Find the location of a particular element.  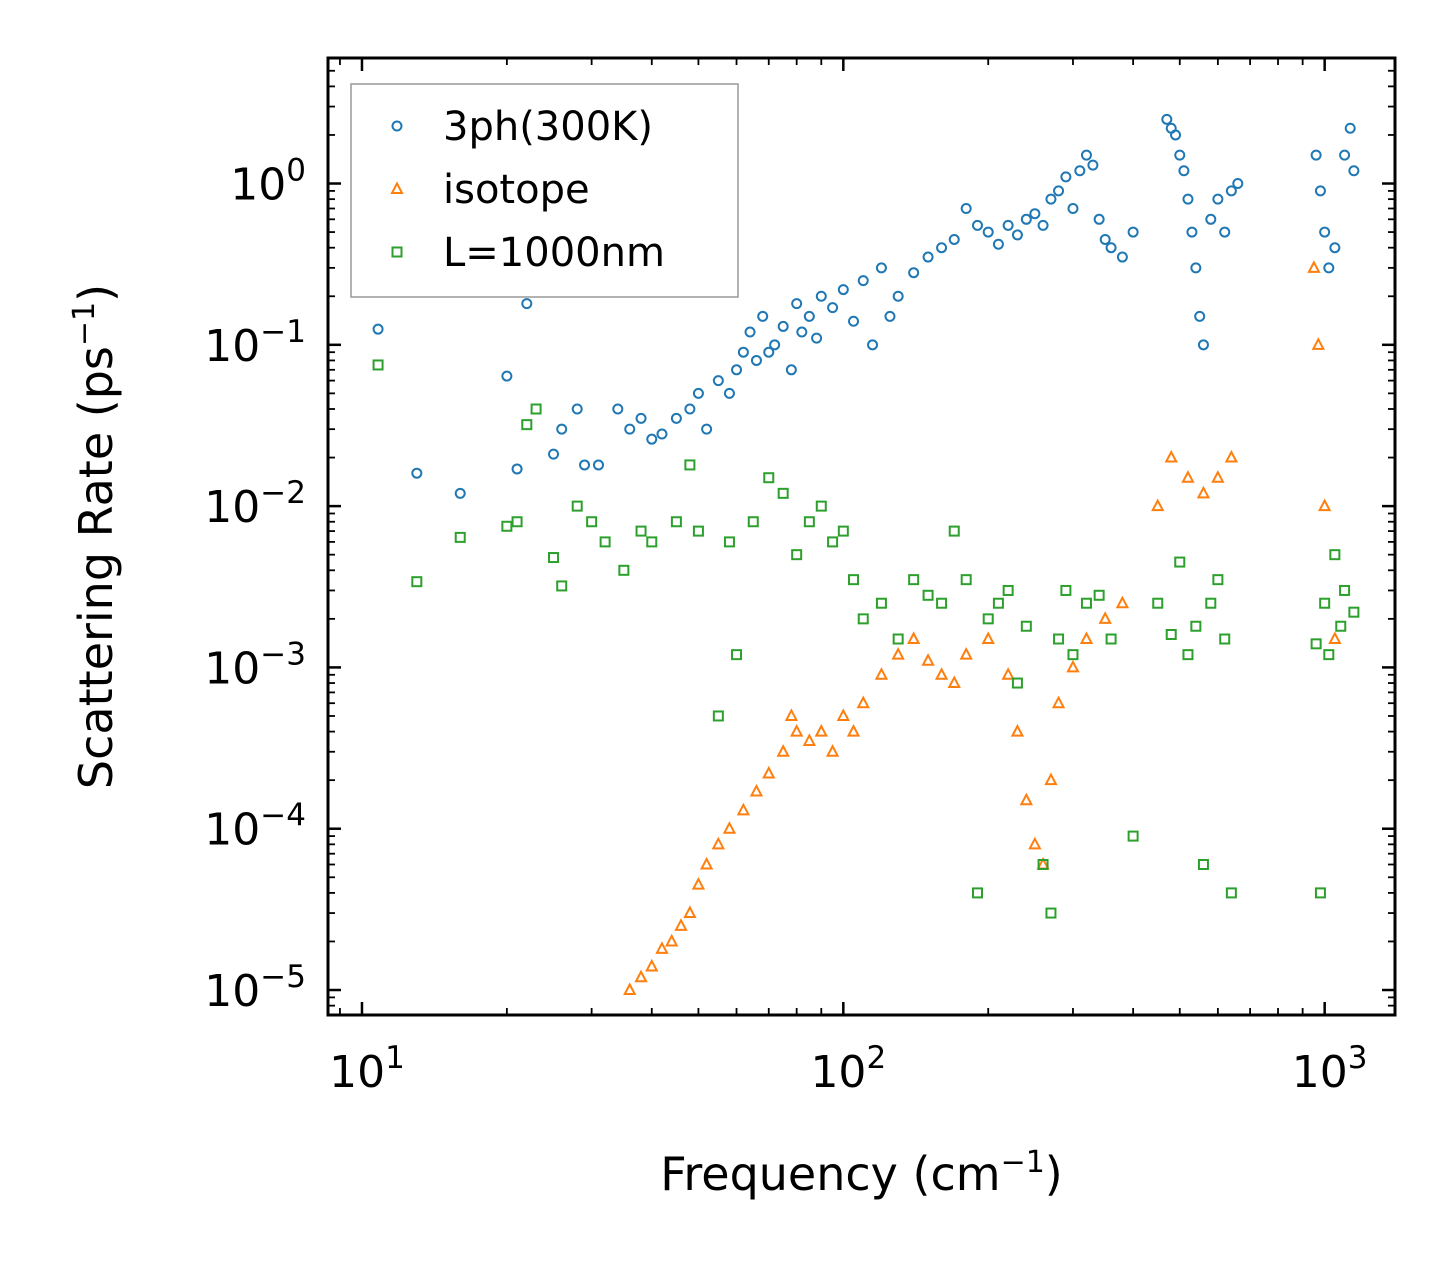

legend-box is located at coordinates (544, 190).